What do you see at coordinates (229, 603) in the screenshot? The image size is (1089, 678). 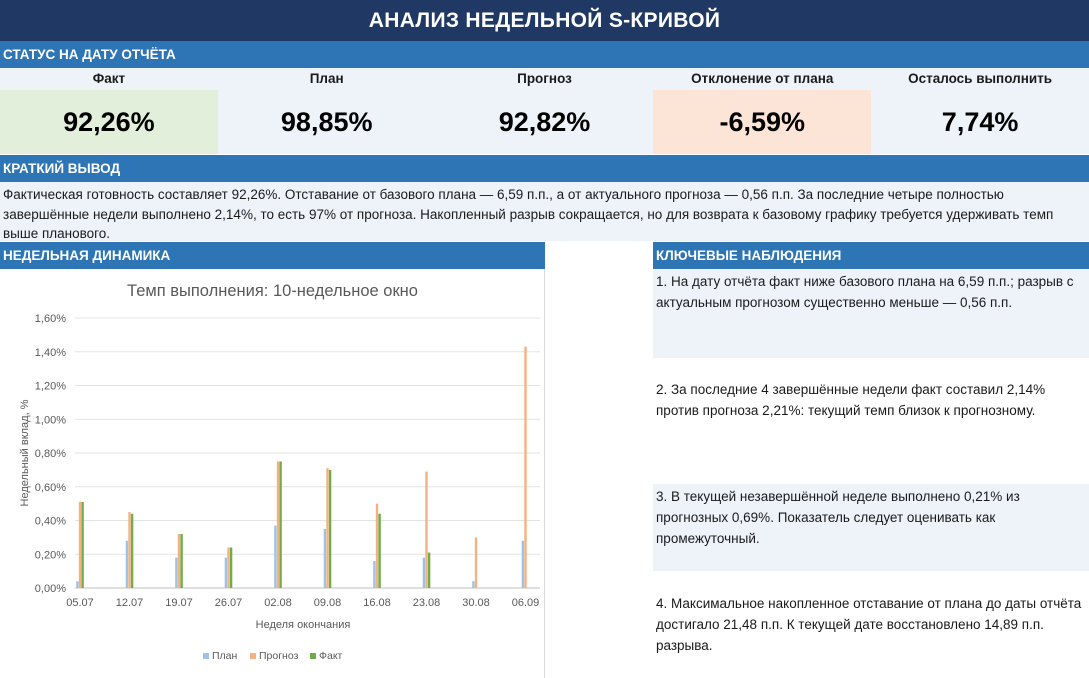 I see `x-tick-label: 26.07` at bounding box center [229, 603].